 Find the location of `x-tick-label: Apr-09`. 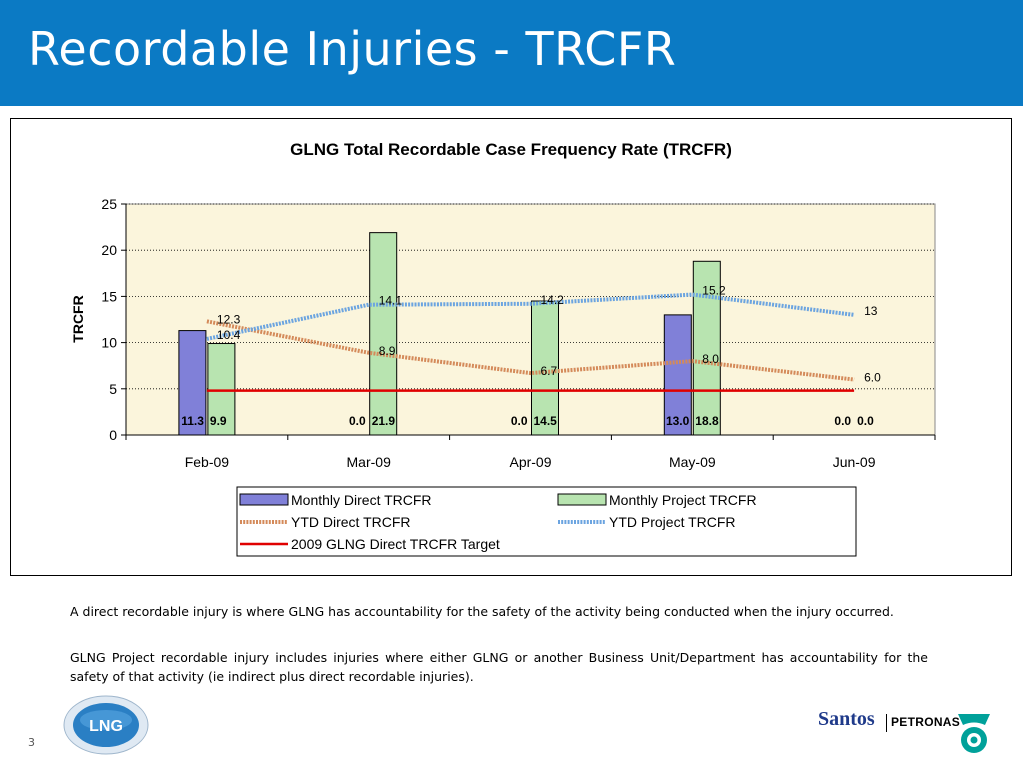

x-tick-label: Apr-09 is located at coordinates (530, 462).